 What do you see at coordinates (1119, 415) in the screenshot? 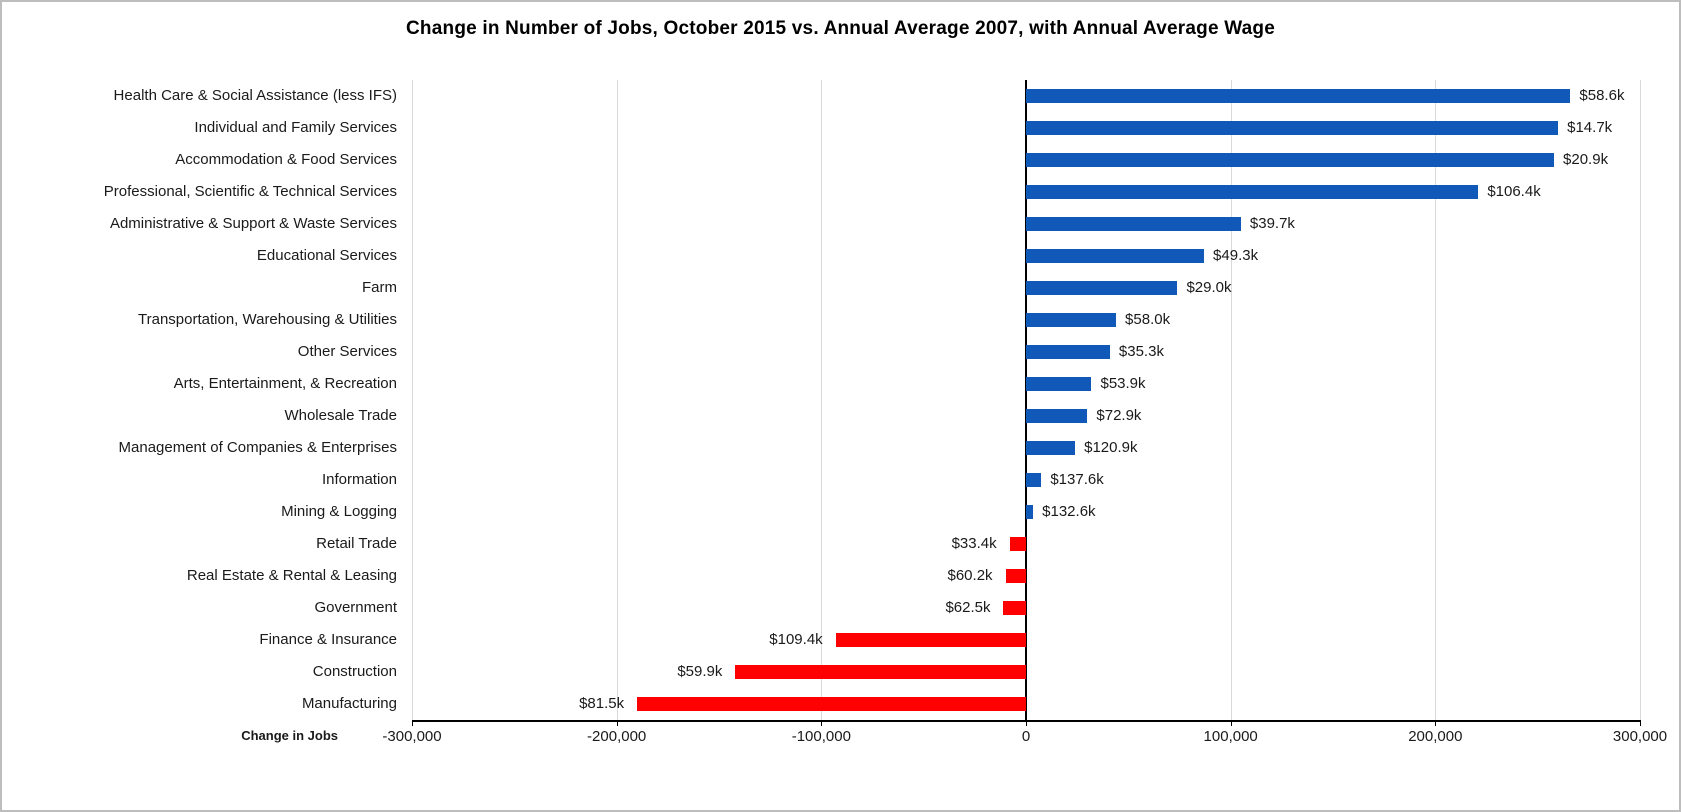
I see `value-label: $72.9k` at bounding box center [1119, 415].